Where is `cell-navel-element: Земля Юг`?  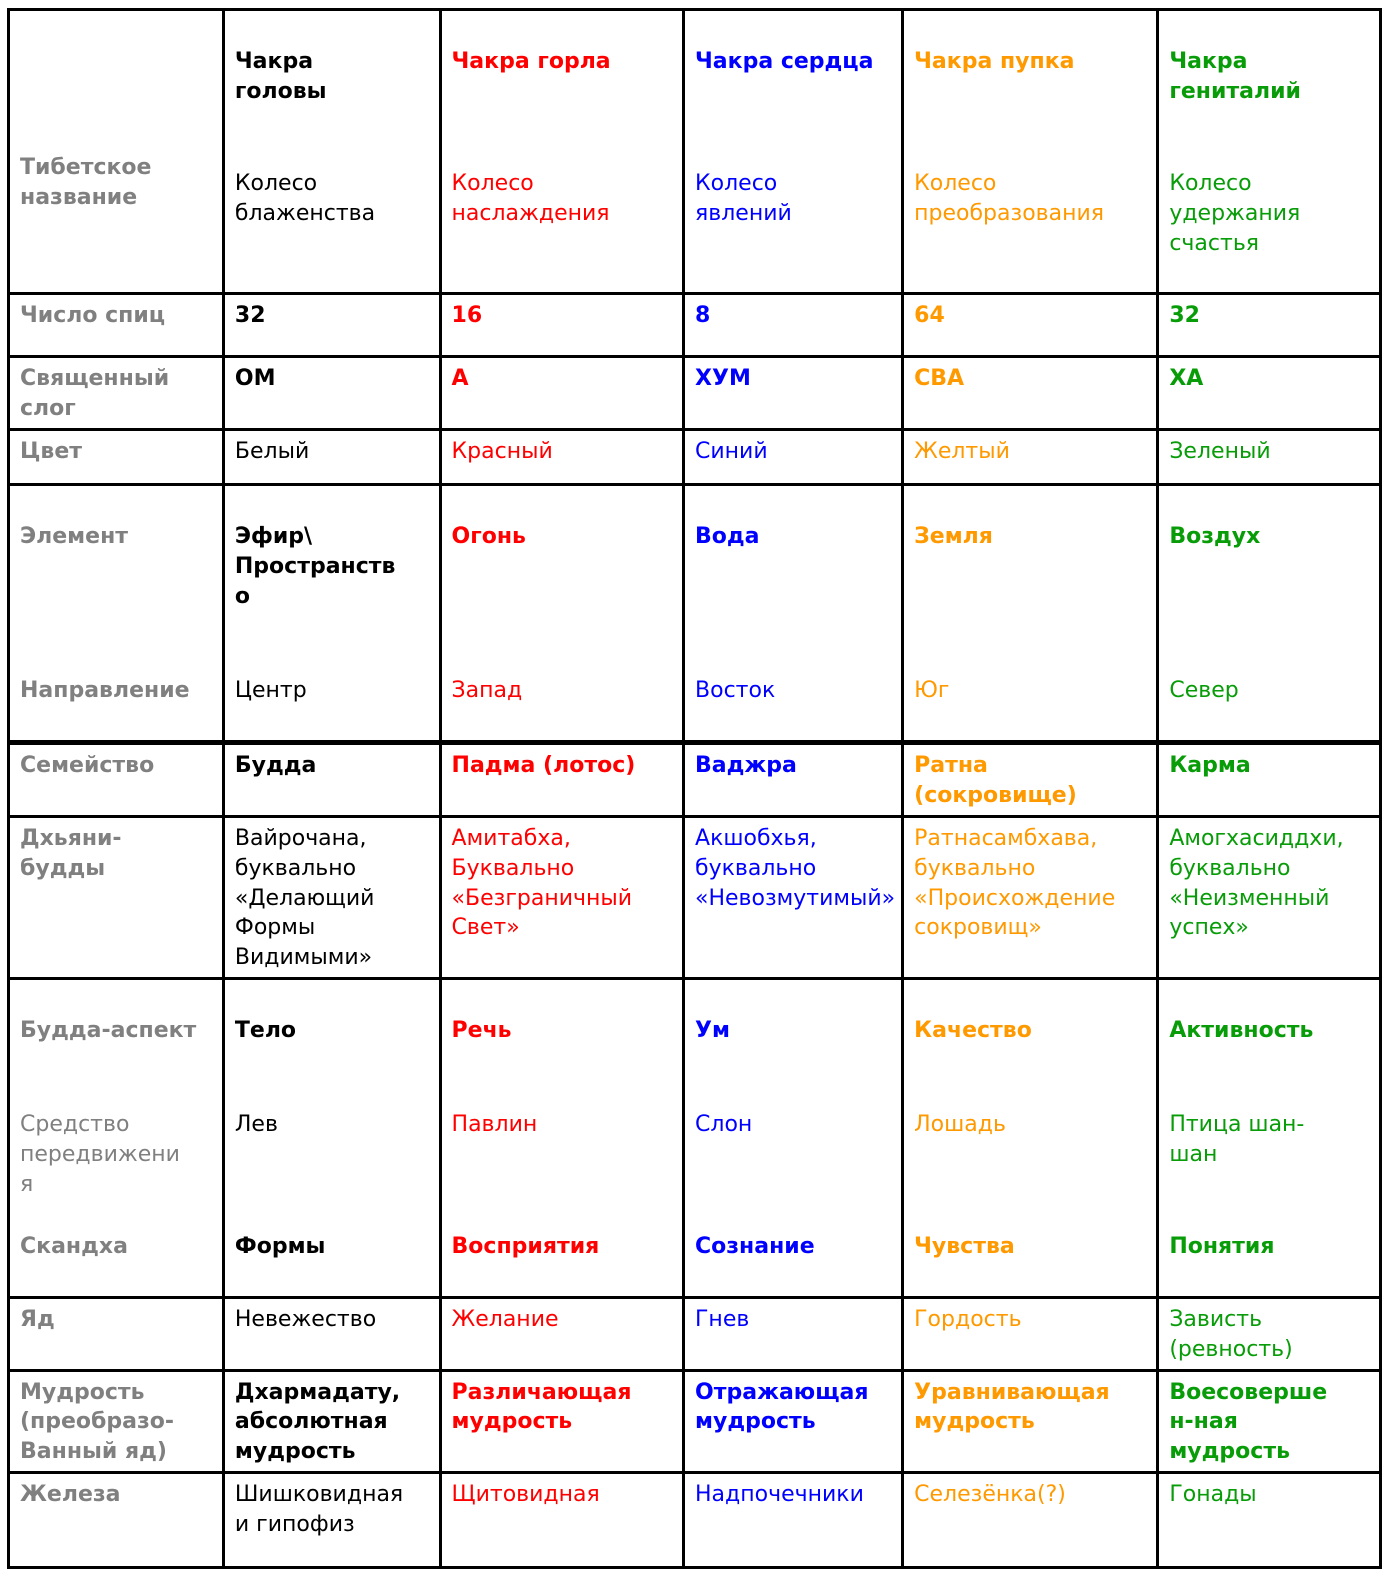
cell-navel-element: Земля Юг is located at coordinates (1030, 613).